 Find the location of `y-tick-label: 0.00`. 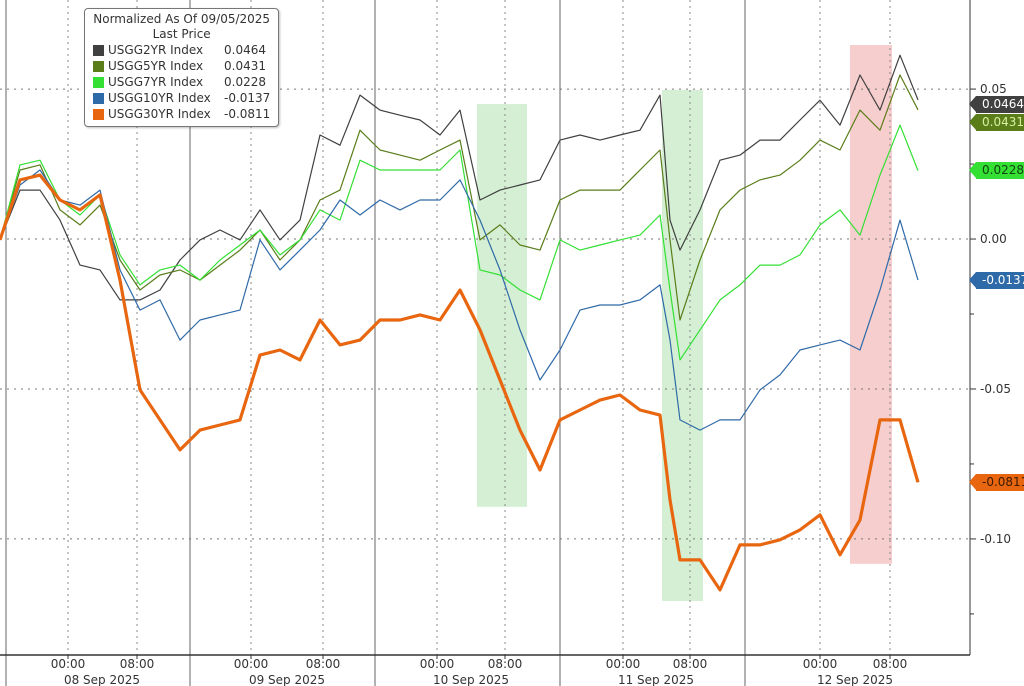

y-tick-label: 0.00 is located at coordinates (993, 239).